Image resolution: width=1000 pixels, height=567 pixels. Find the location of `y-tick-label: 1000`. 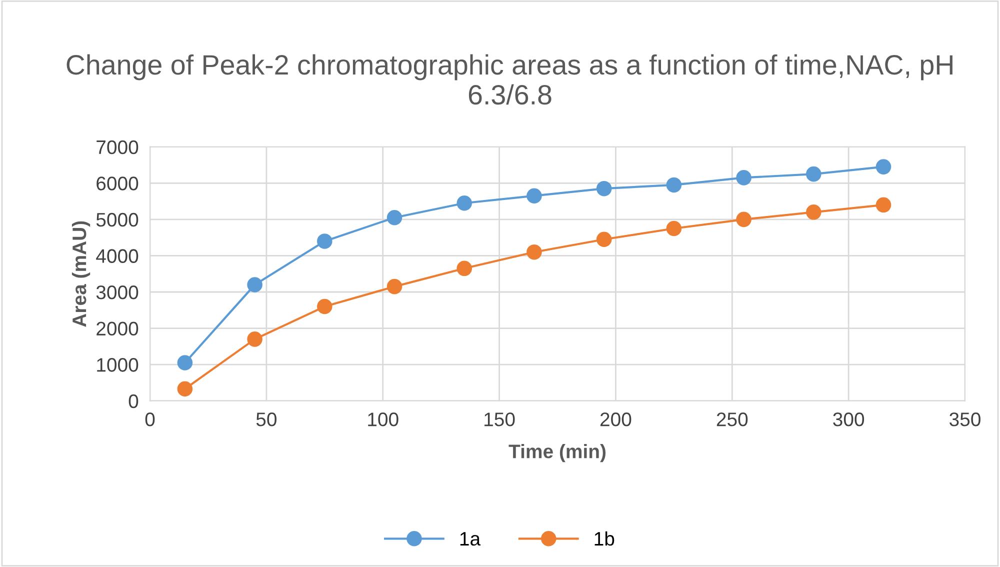

y-tick-label: 1000 is located at coordinates (117, 365).